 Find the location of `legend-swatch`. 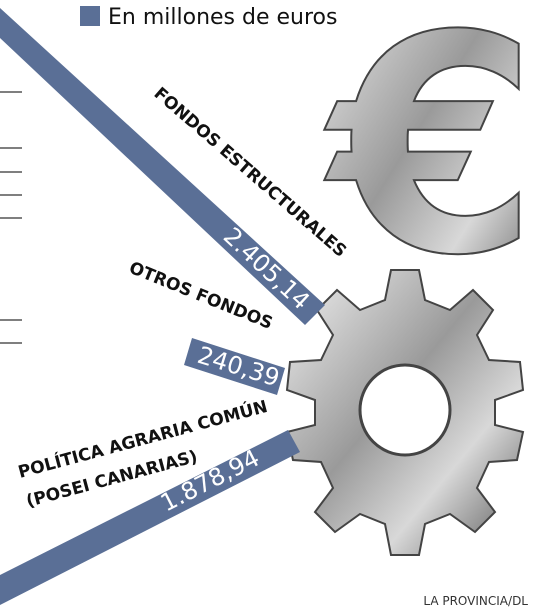

legend-swatch is located at coordinates (90, 16).